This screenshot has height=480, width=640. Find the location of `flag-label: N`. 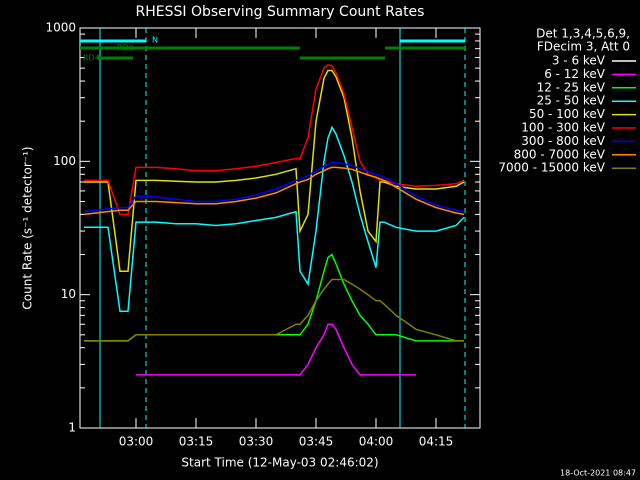

flag-label: N is located at coordinates (155, 40).